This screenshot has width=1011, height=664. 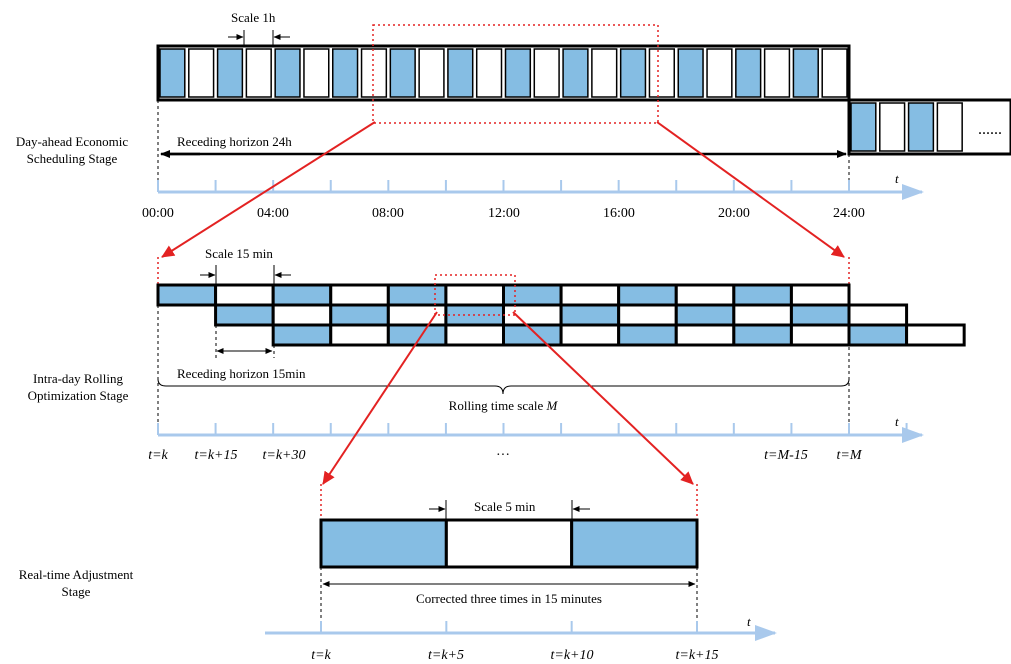 I want to click on stage3-tick-t-k15: t=k+15, so click(x=697, y=655).